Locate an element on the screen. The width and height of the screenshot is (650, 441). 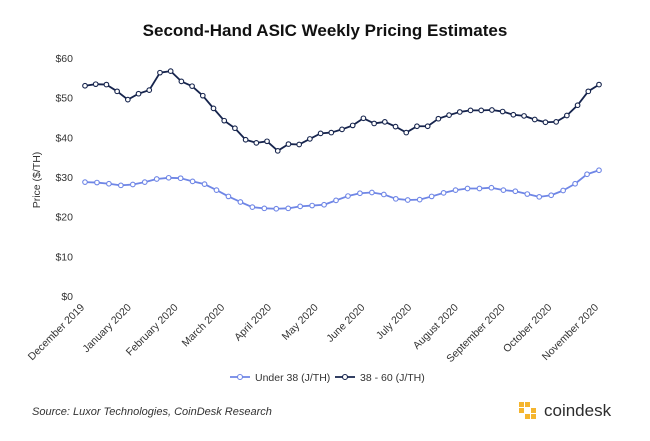
x-tick-label: August 2020 is located at coordinates (436, 327).